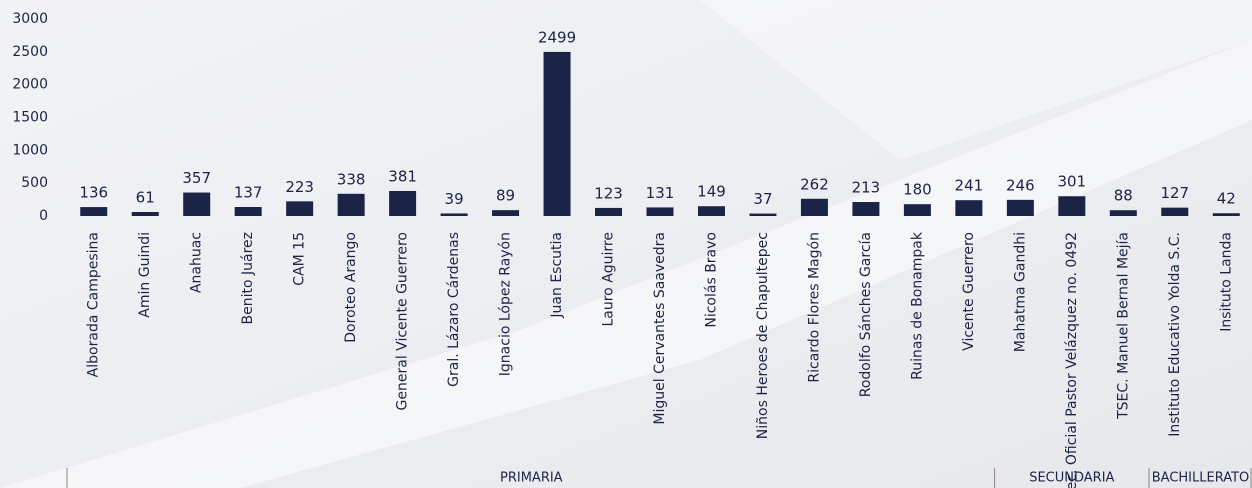 This screenshot has height=488, width=1252. What do you see at coordinates (351, 179) in the screenshot?
I see `value-label: 338` at bounding box center [351, 179].